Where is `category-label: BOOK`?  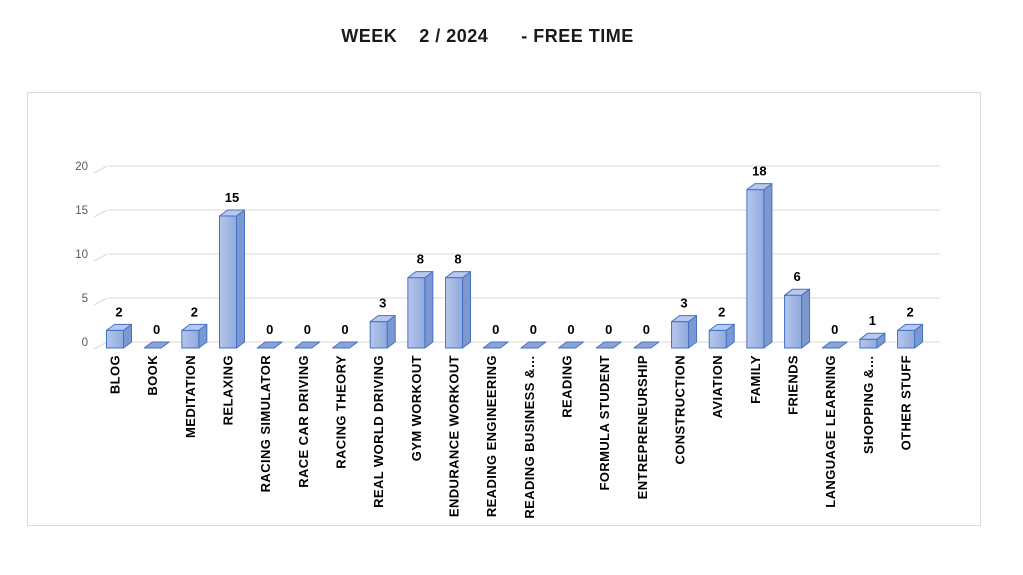
category-label: BOOK is located at coordinates (152, 375).